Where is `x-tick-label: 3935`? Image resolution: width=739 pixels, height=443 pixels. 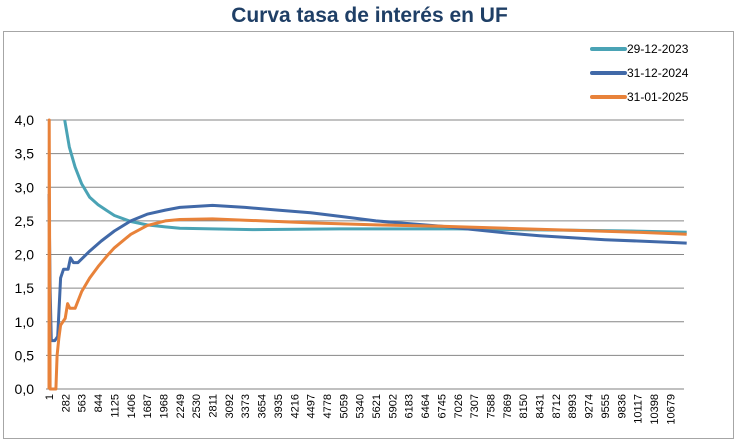
x-tick-label: 3935 is located at coordinates (279, 406).